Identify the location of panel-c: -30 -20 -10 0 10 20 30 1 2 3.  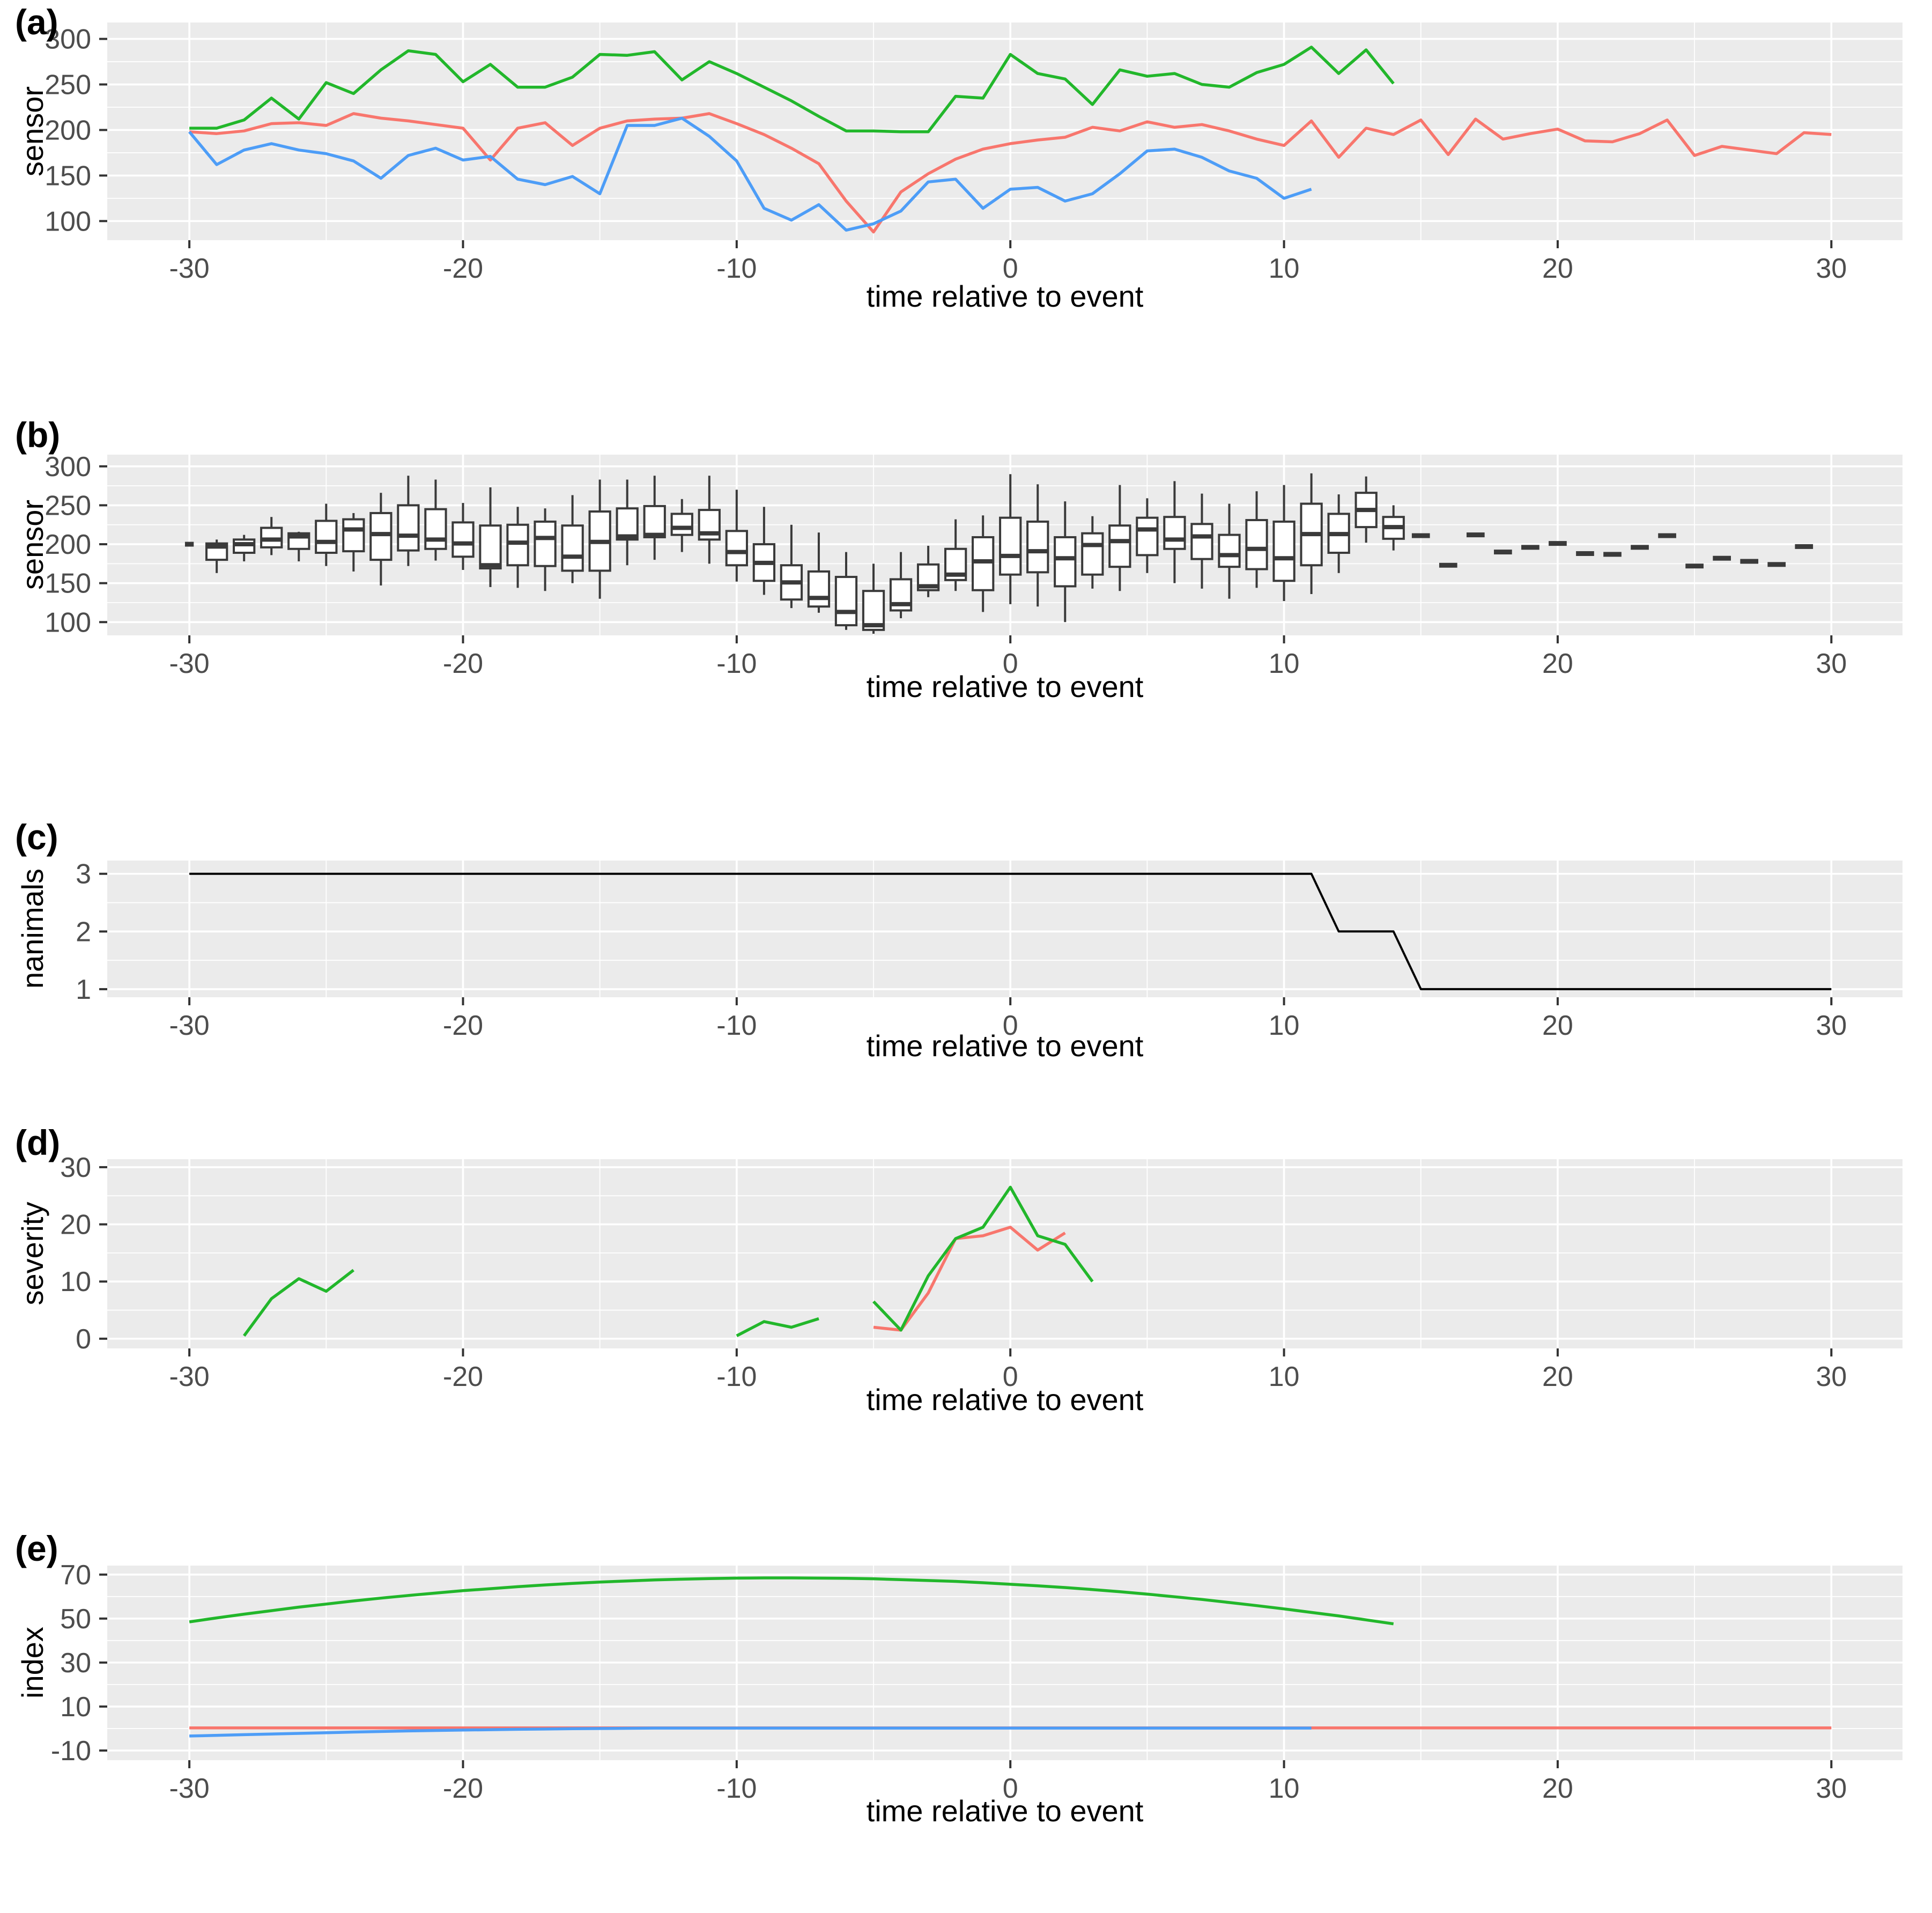
(989, 950).